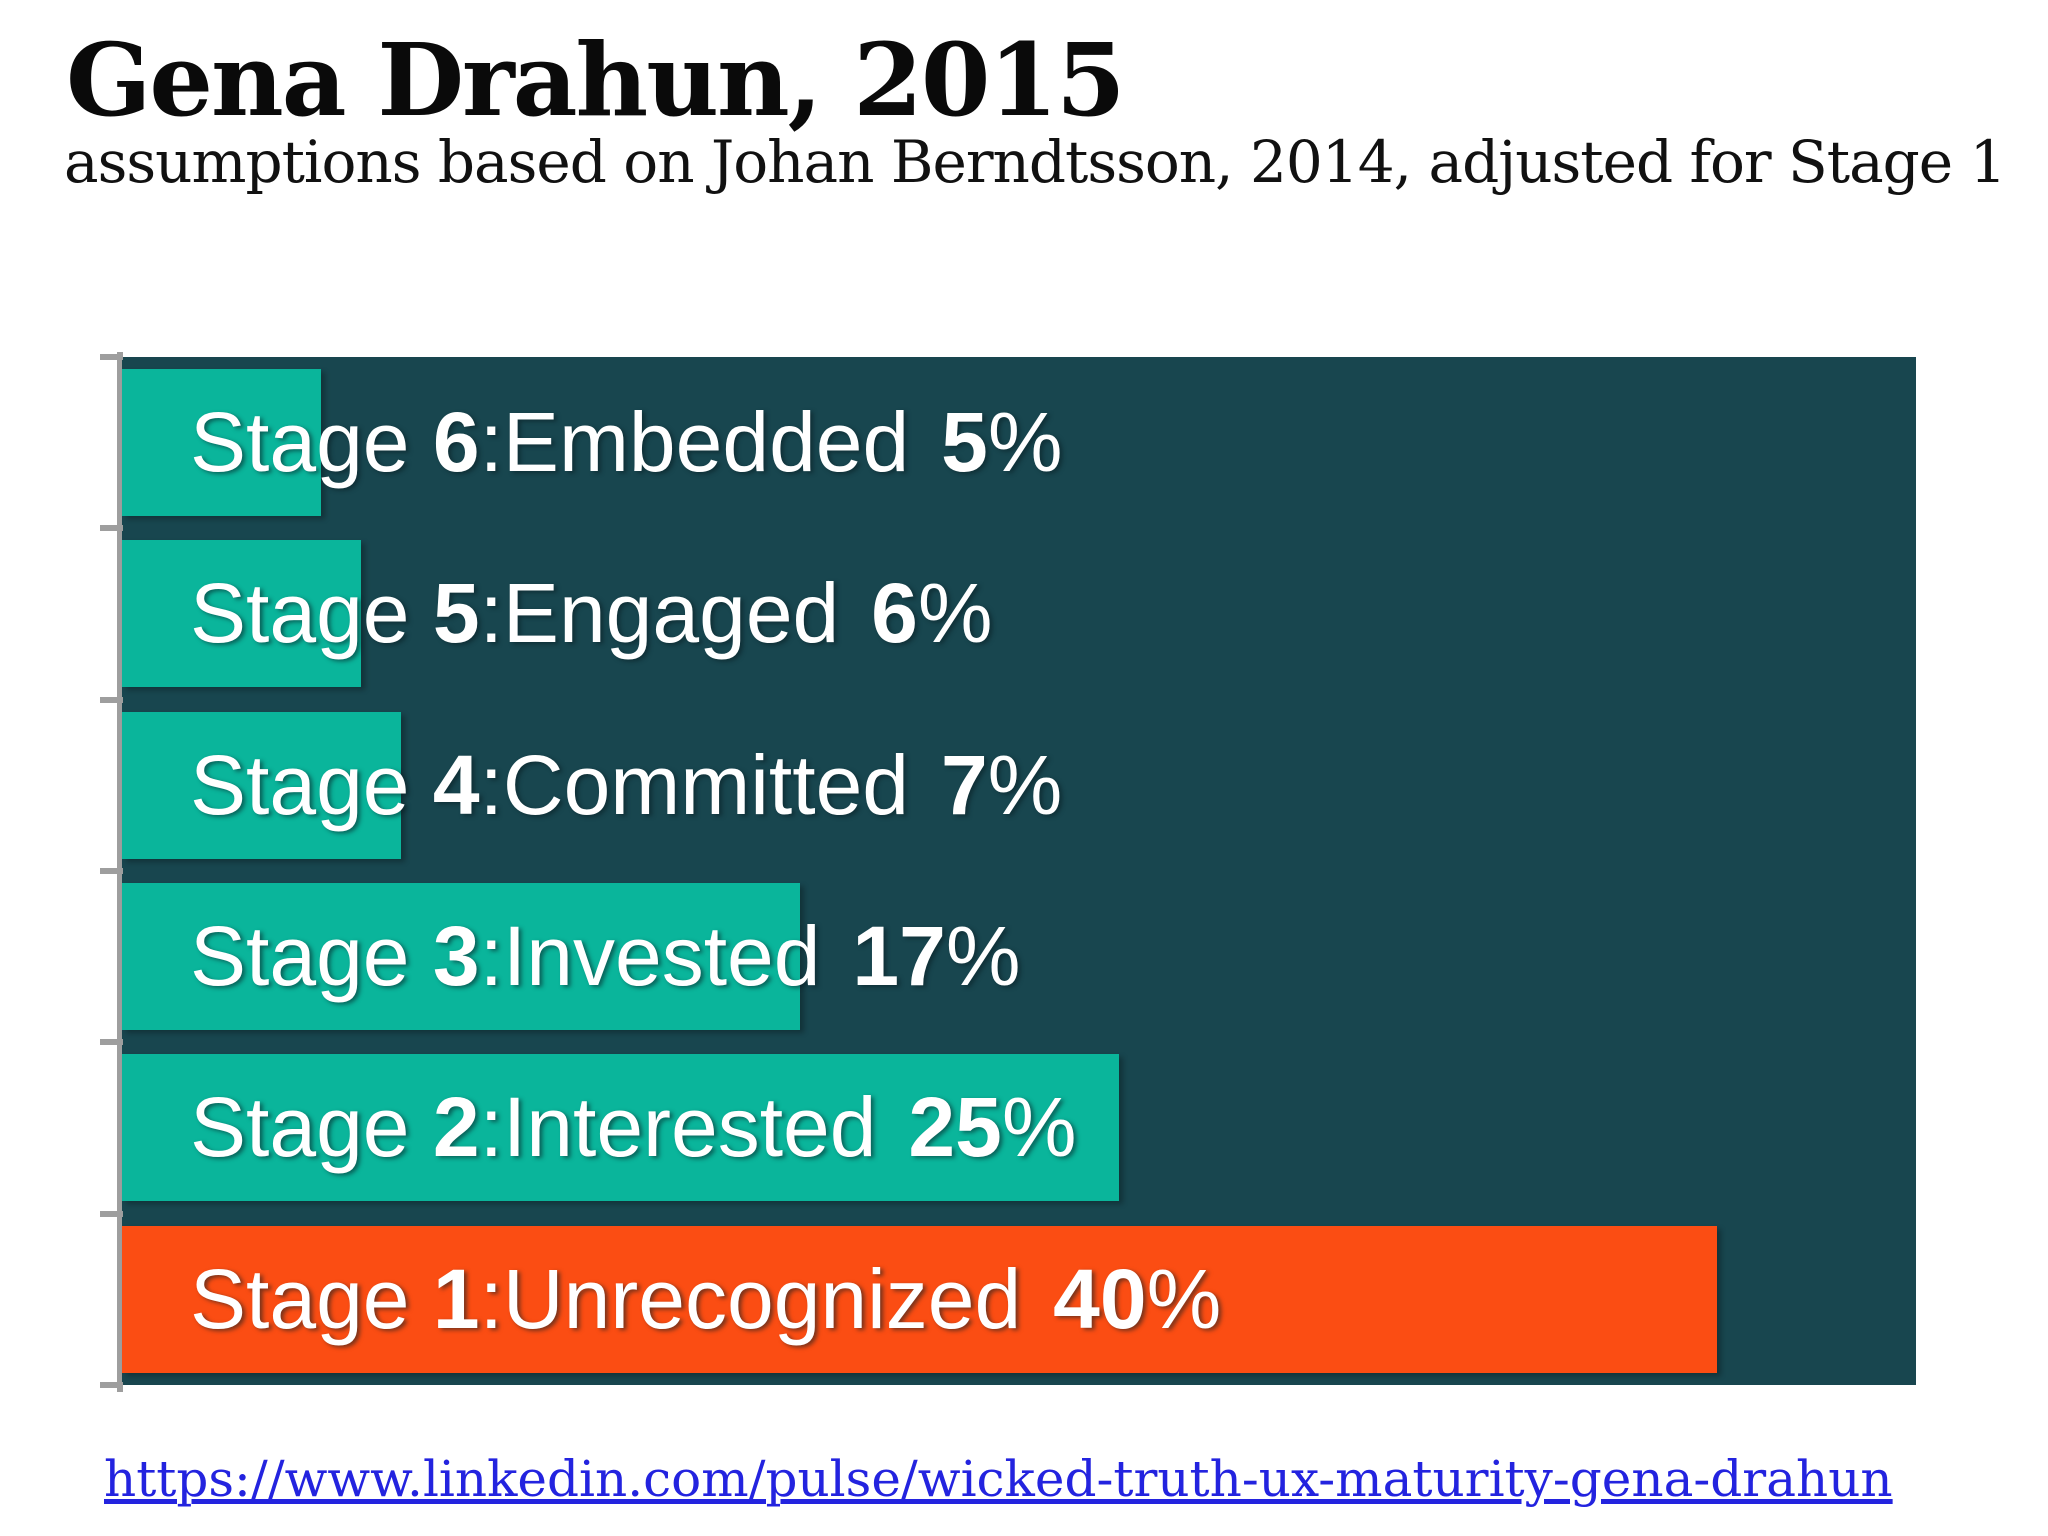 Image resolution: width=2048 pixels, height=1536 pixels. Describe the element at coordinates (1019, 613) in the screenshot. I see `bar-row-stage-5: Stage 5: Engaged 6%` at that location.